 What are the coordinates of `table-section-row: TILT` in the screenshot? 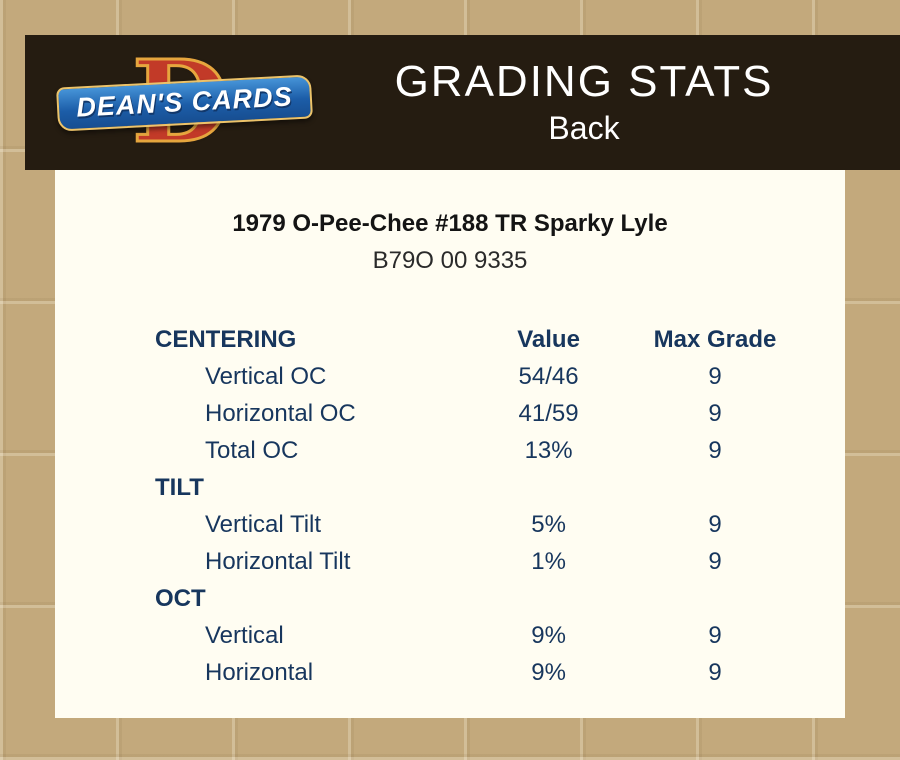 It's located at (475, 488).